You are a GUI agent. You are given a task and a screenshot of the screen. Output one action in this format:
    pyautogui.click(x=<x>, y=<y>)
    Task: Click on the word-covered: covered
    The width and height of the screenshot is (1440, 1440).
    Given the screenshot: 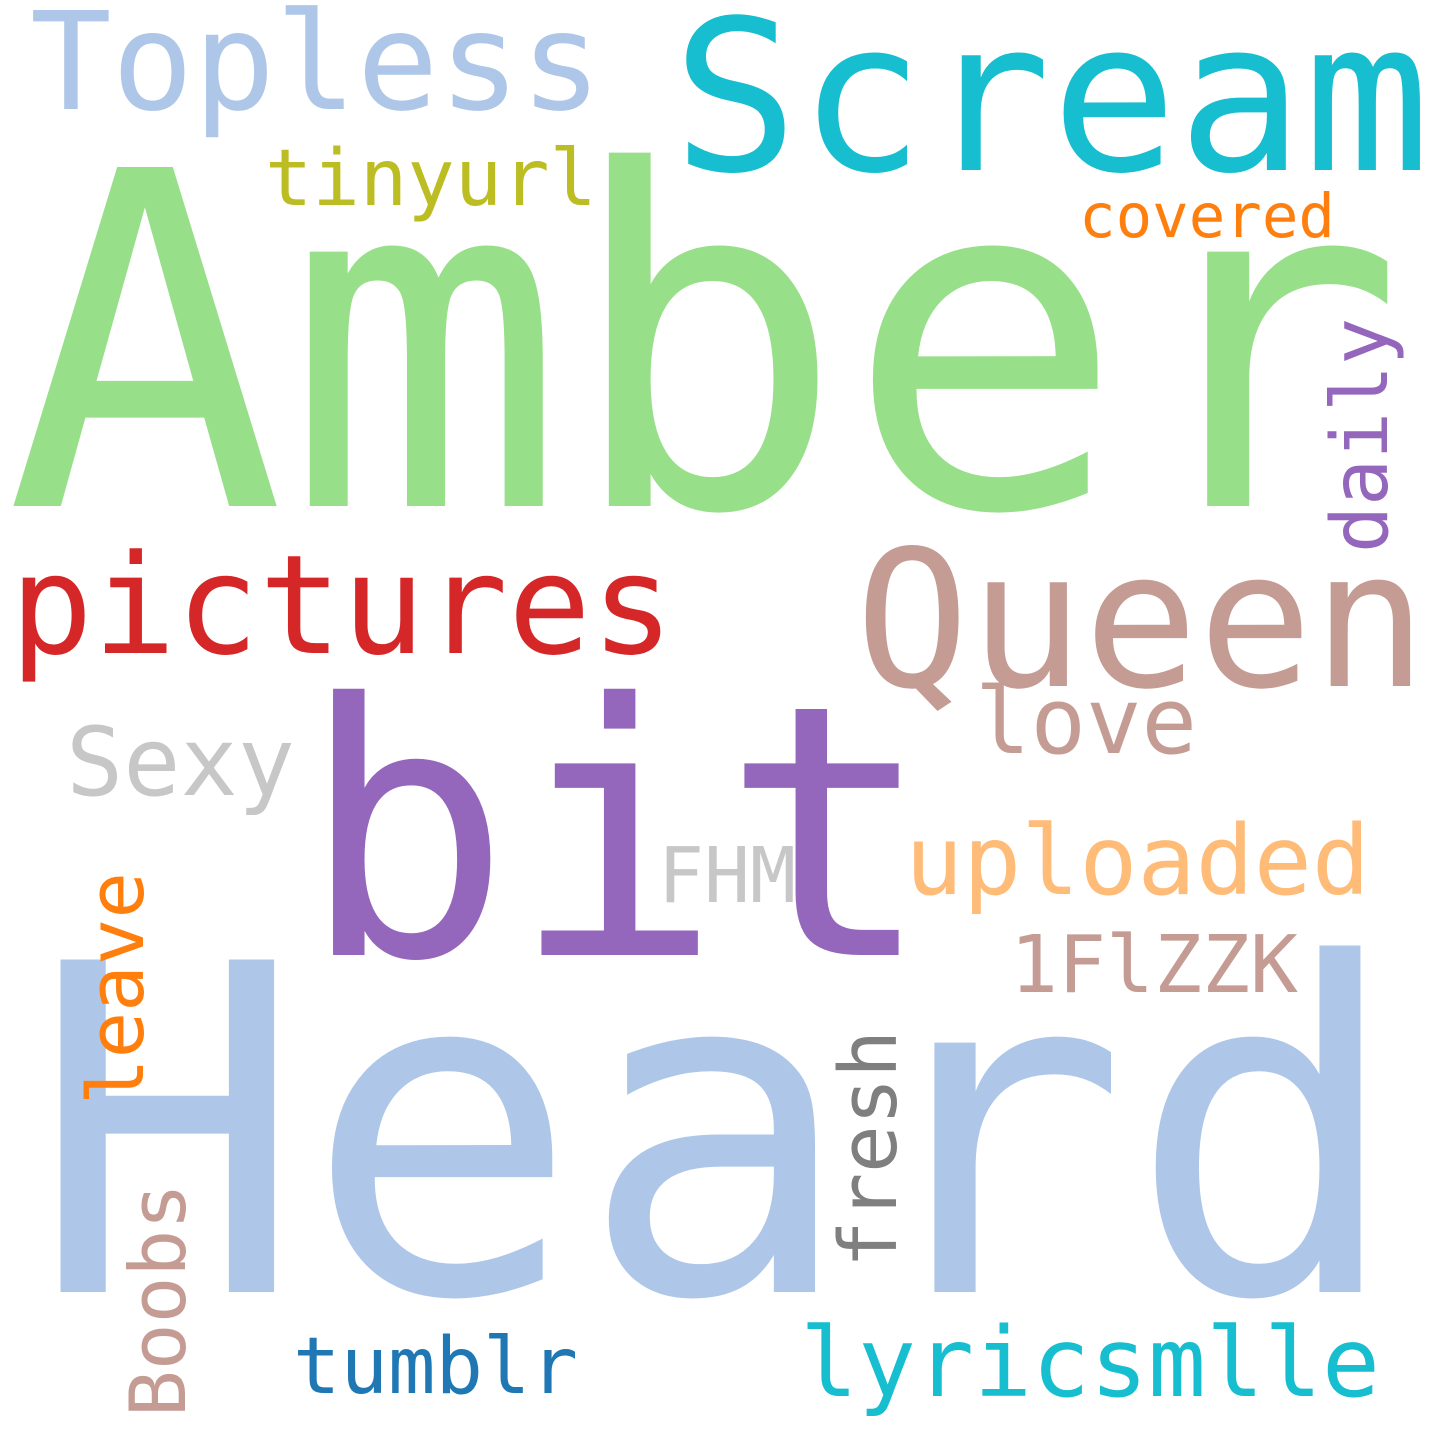 What is the action you would take?
    pyautogui.click(x=1207, y=217)
    